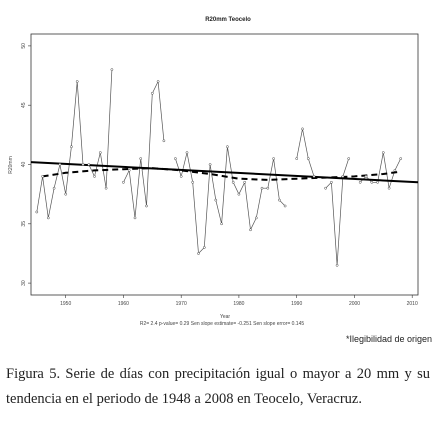  Describe the element at coordinates (65, 304) in the screenshot. I see `x-tick-label: 1950` at that location.